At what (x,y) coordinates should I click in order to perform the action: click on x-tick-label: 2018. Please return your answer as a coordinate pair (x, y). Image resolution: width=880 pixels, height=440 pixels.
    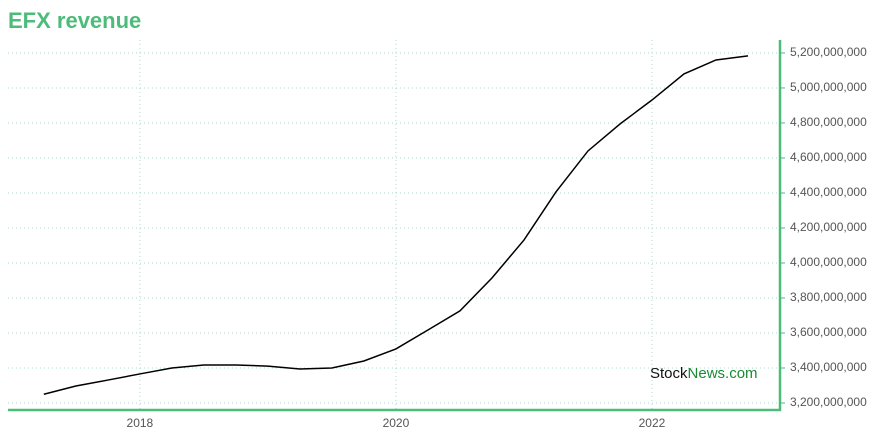
    Looking at the image, I should click on (140, 423).